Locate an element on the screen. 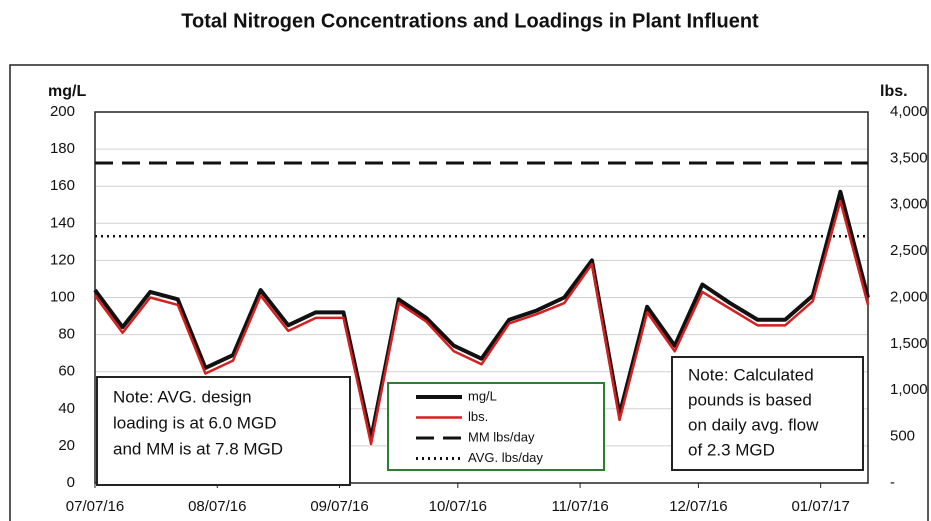 Image resolution: width=931 pixels, height=521 pixels. y-tick-label: 100 is located at coordinates (62, 296).